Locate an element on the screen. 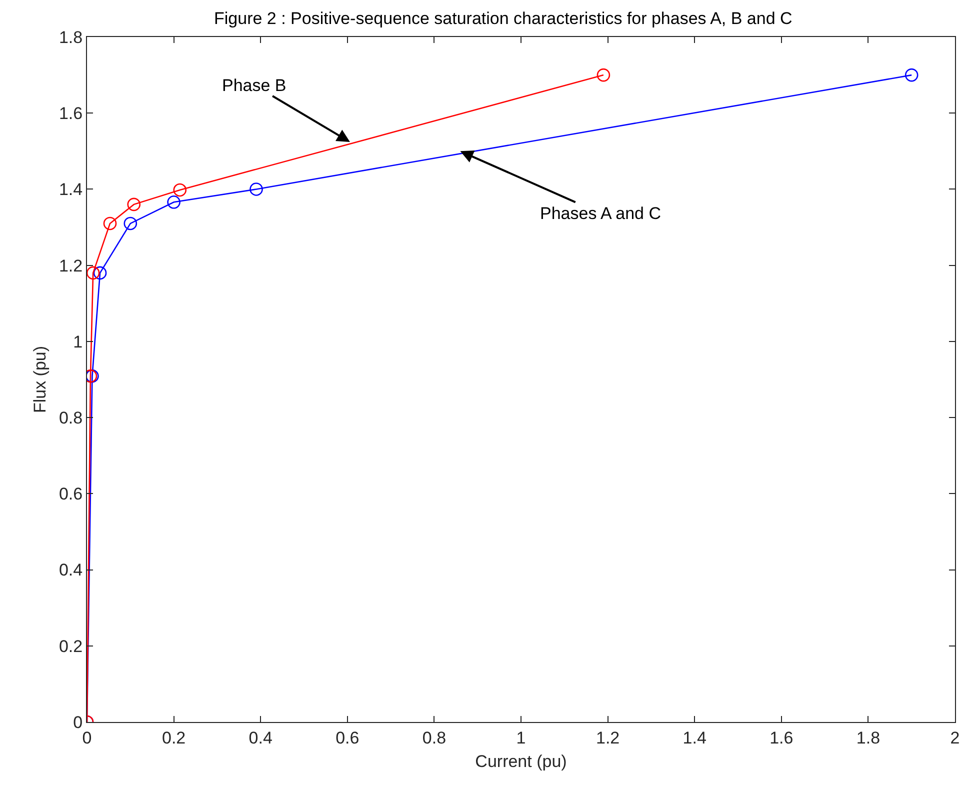 Image resolution: width=977 pixels, height=805 pixels. x-axis-title: Current (pu) is located at coordinates (521, 761).